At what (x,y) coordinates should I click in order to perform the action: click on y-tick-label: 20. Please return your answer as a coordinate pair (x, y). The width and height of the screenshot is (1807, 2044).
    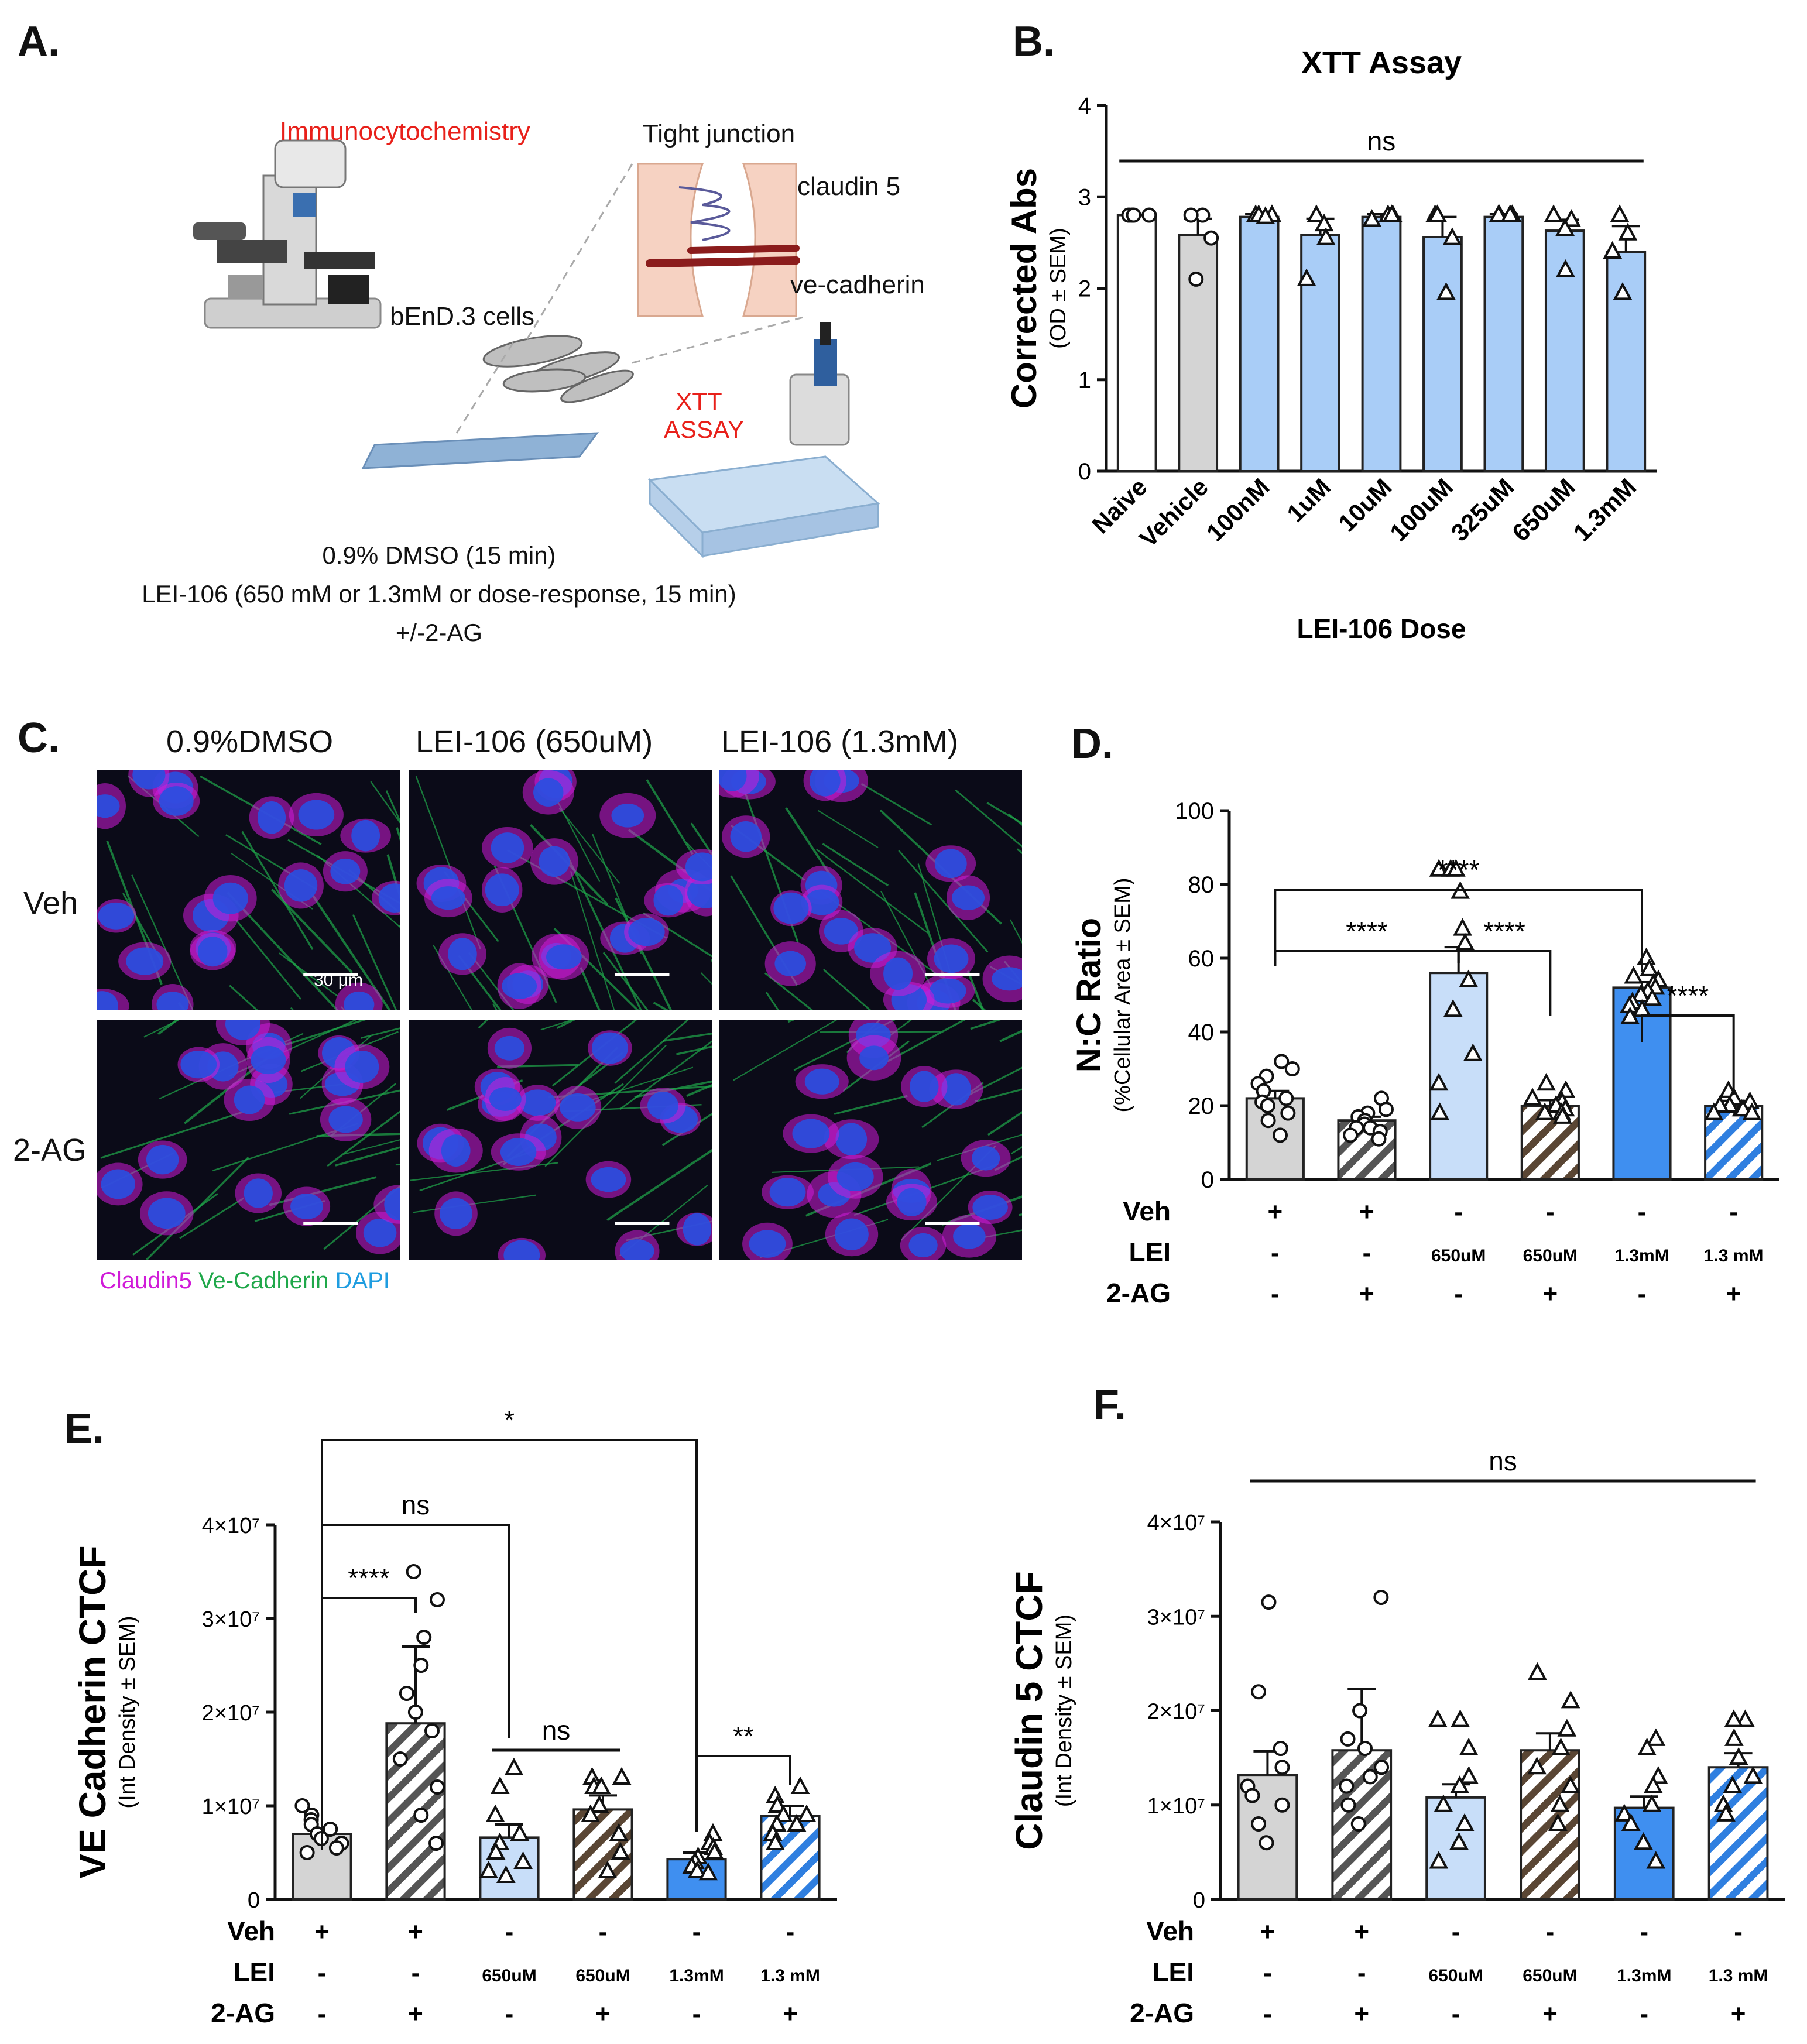
    Looking at the image, I should click on (1201, 1106).